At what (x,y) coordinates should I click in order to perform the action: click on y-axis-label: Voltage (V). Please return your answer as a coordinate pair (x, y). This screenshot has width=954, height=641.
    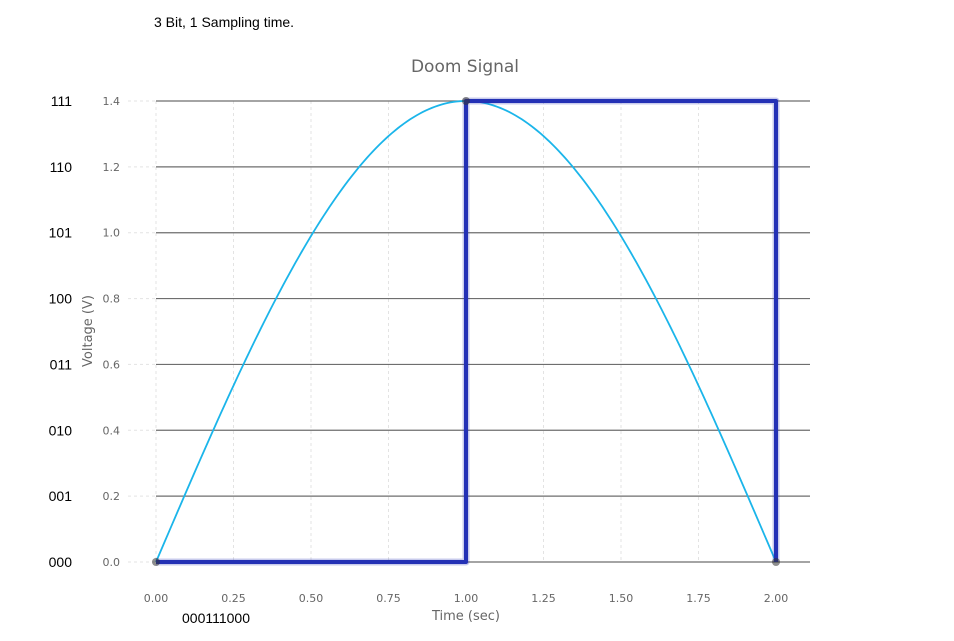
    Looking at the image, I should click on (88, 331).